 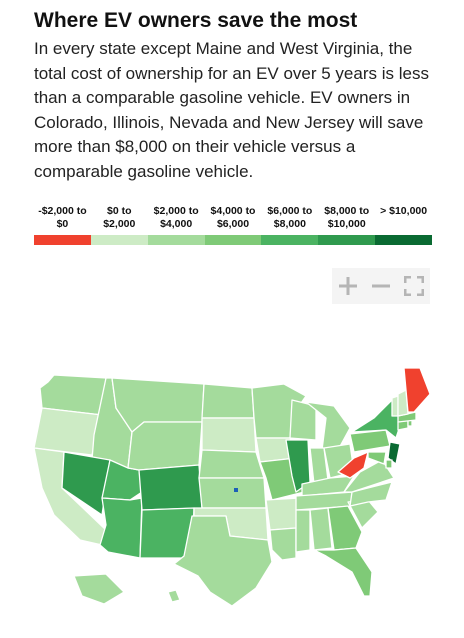 What do you see at coordinates (404, 211) in the screenshot?
I see `legend-label: > $10,000` at bounding box center [404, 211].